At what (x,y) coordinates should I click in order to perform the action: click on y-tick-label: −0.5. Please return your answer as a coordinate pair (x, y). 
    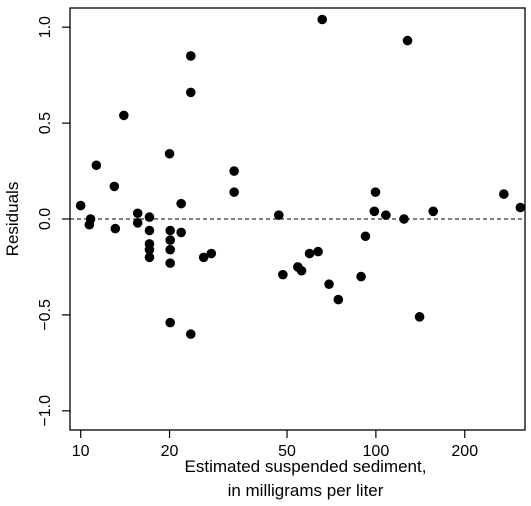
    Looking at the image, I should click on (45, 315).